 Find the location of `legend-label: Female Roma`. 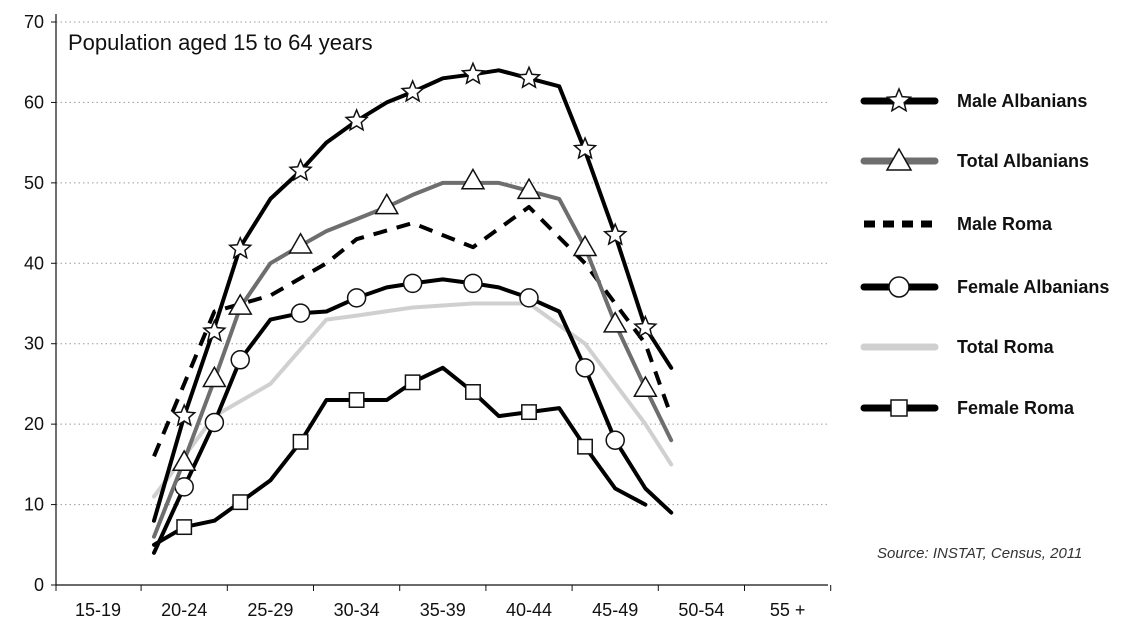

legend-label: Female Roma is located at coordinates (1016, 408).